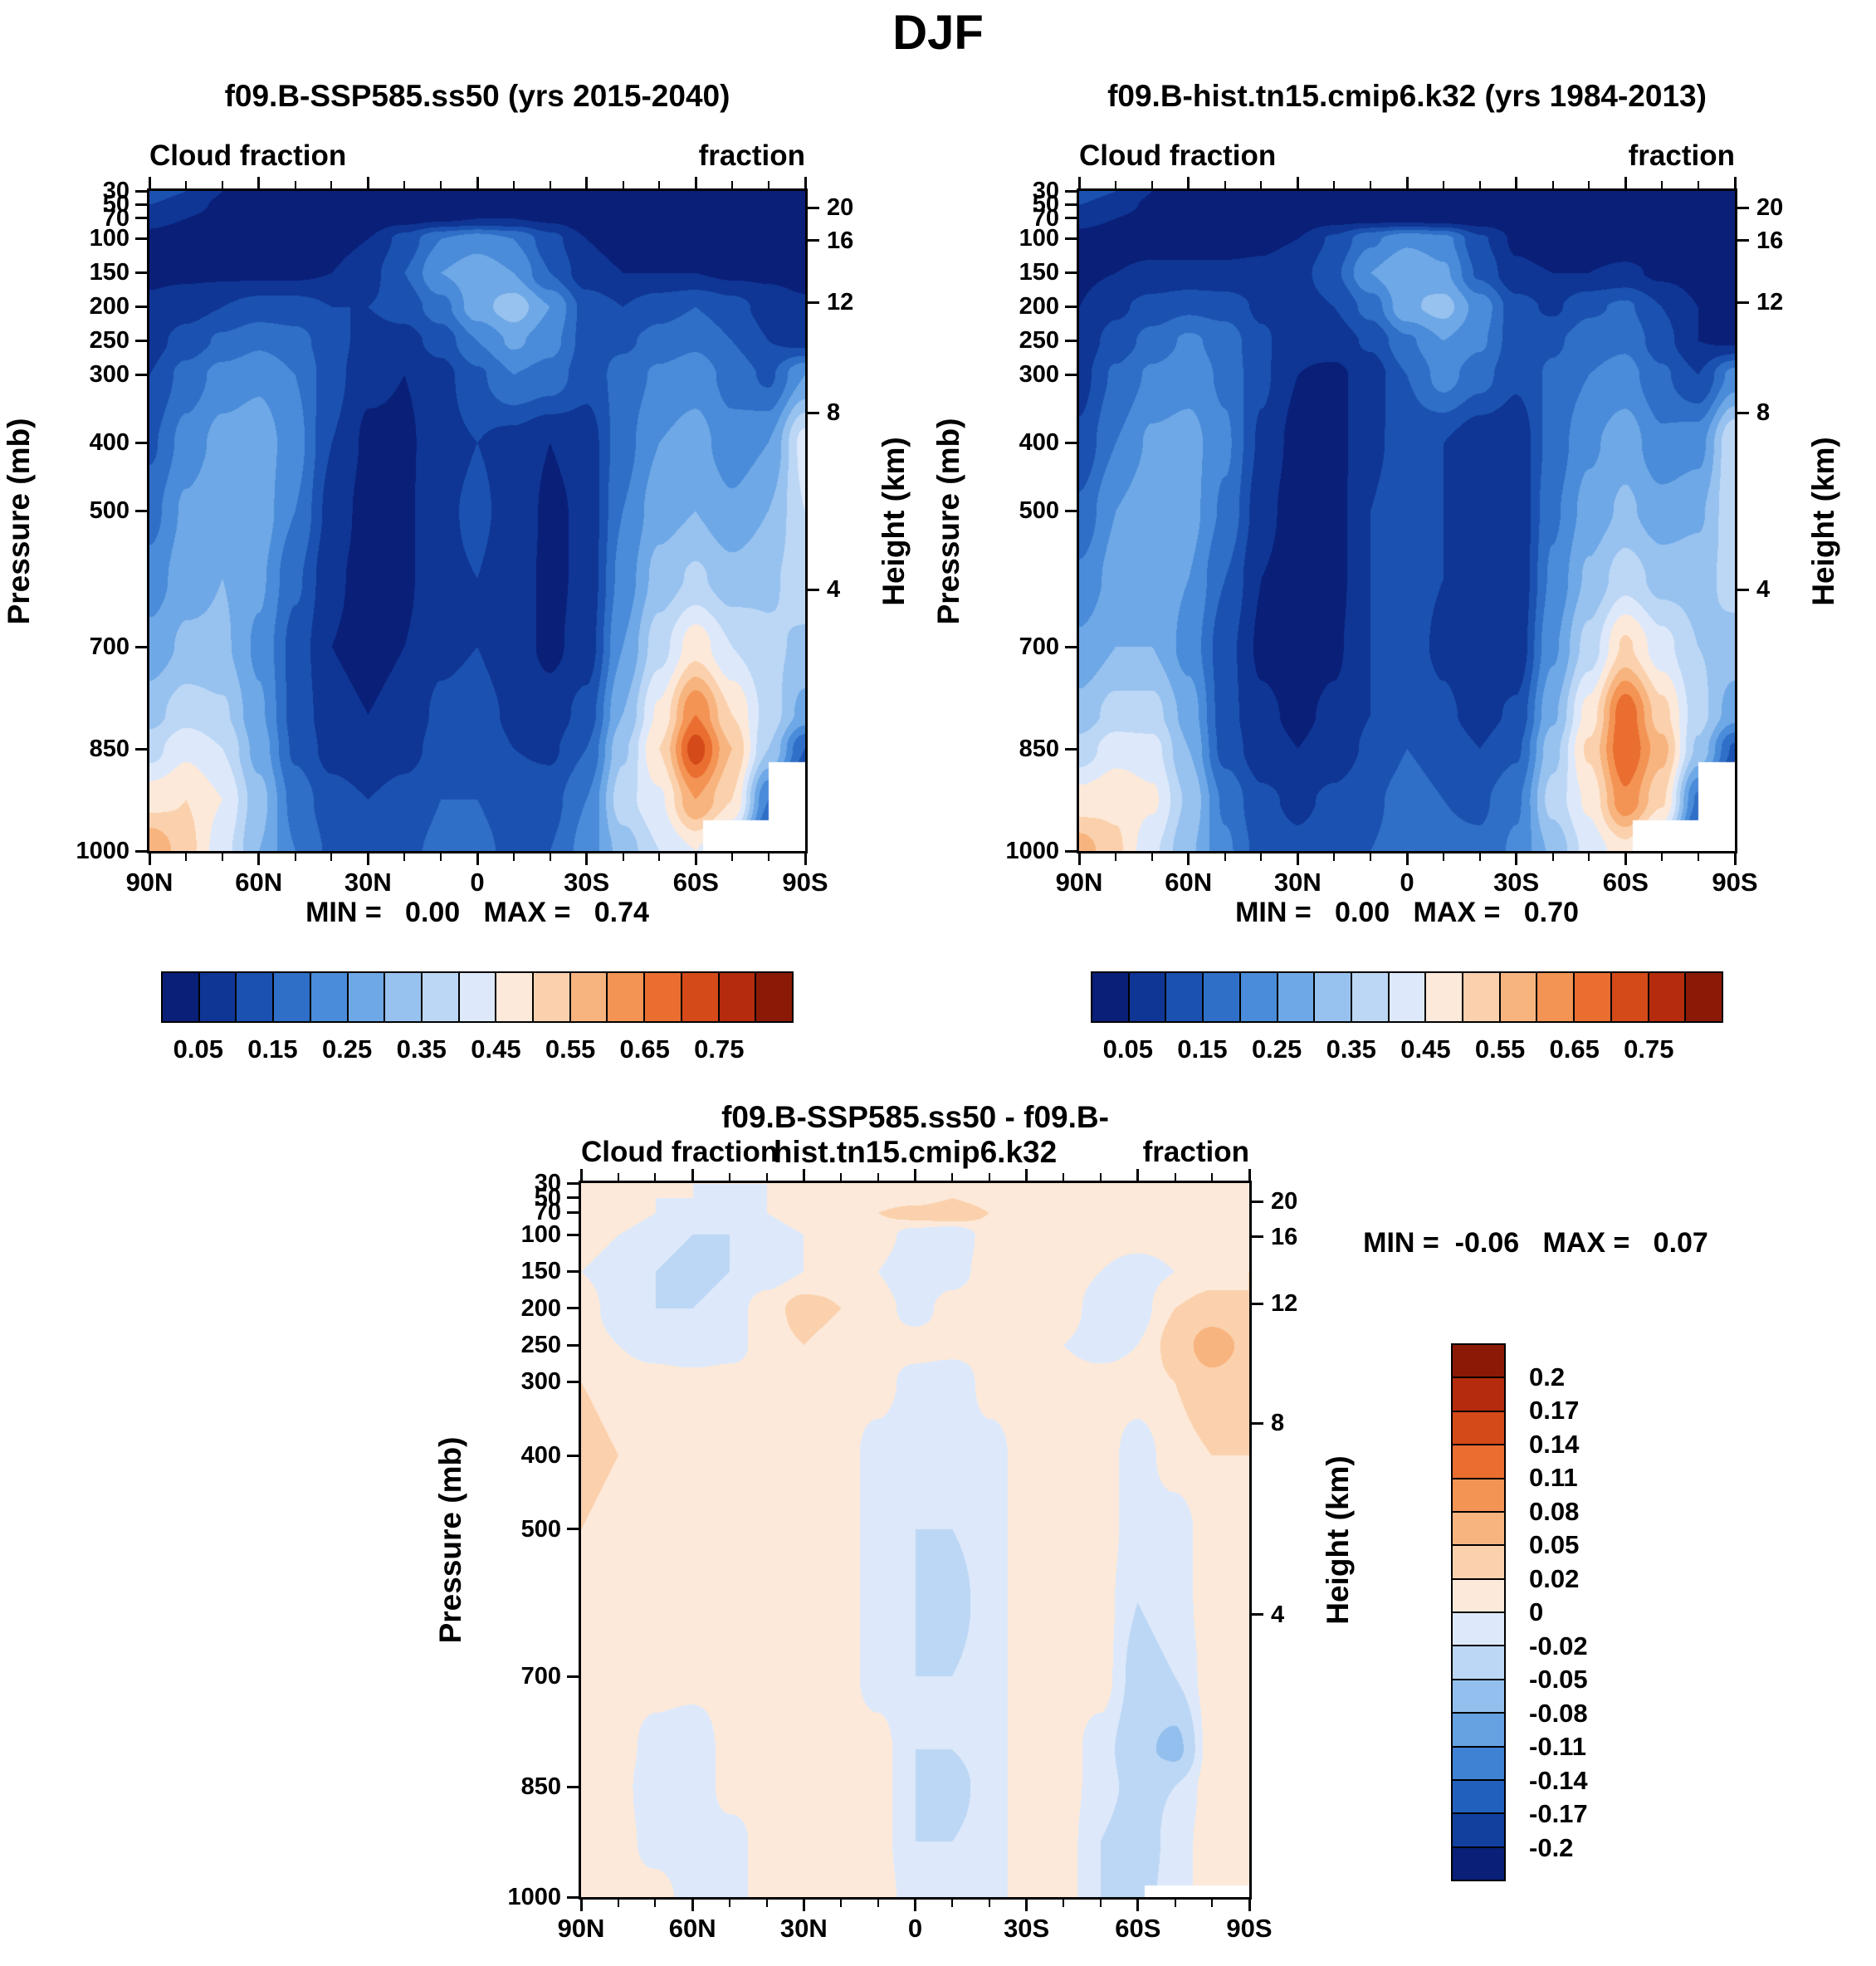 The height and width of the screenshot is (1966, 1876). I want to click on latitude-tick-label: 60S, so click(1138, 1929).